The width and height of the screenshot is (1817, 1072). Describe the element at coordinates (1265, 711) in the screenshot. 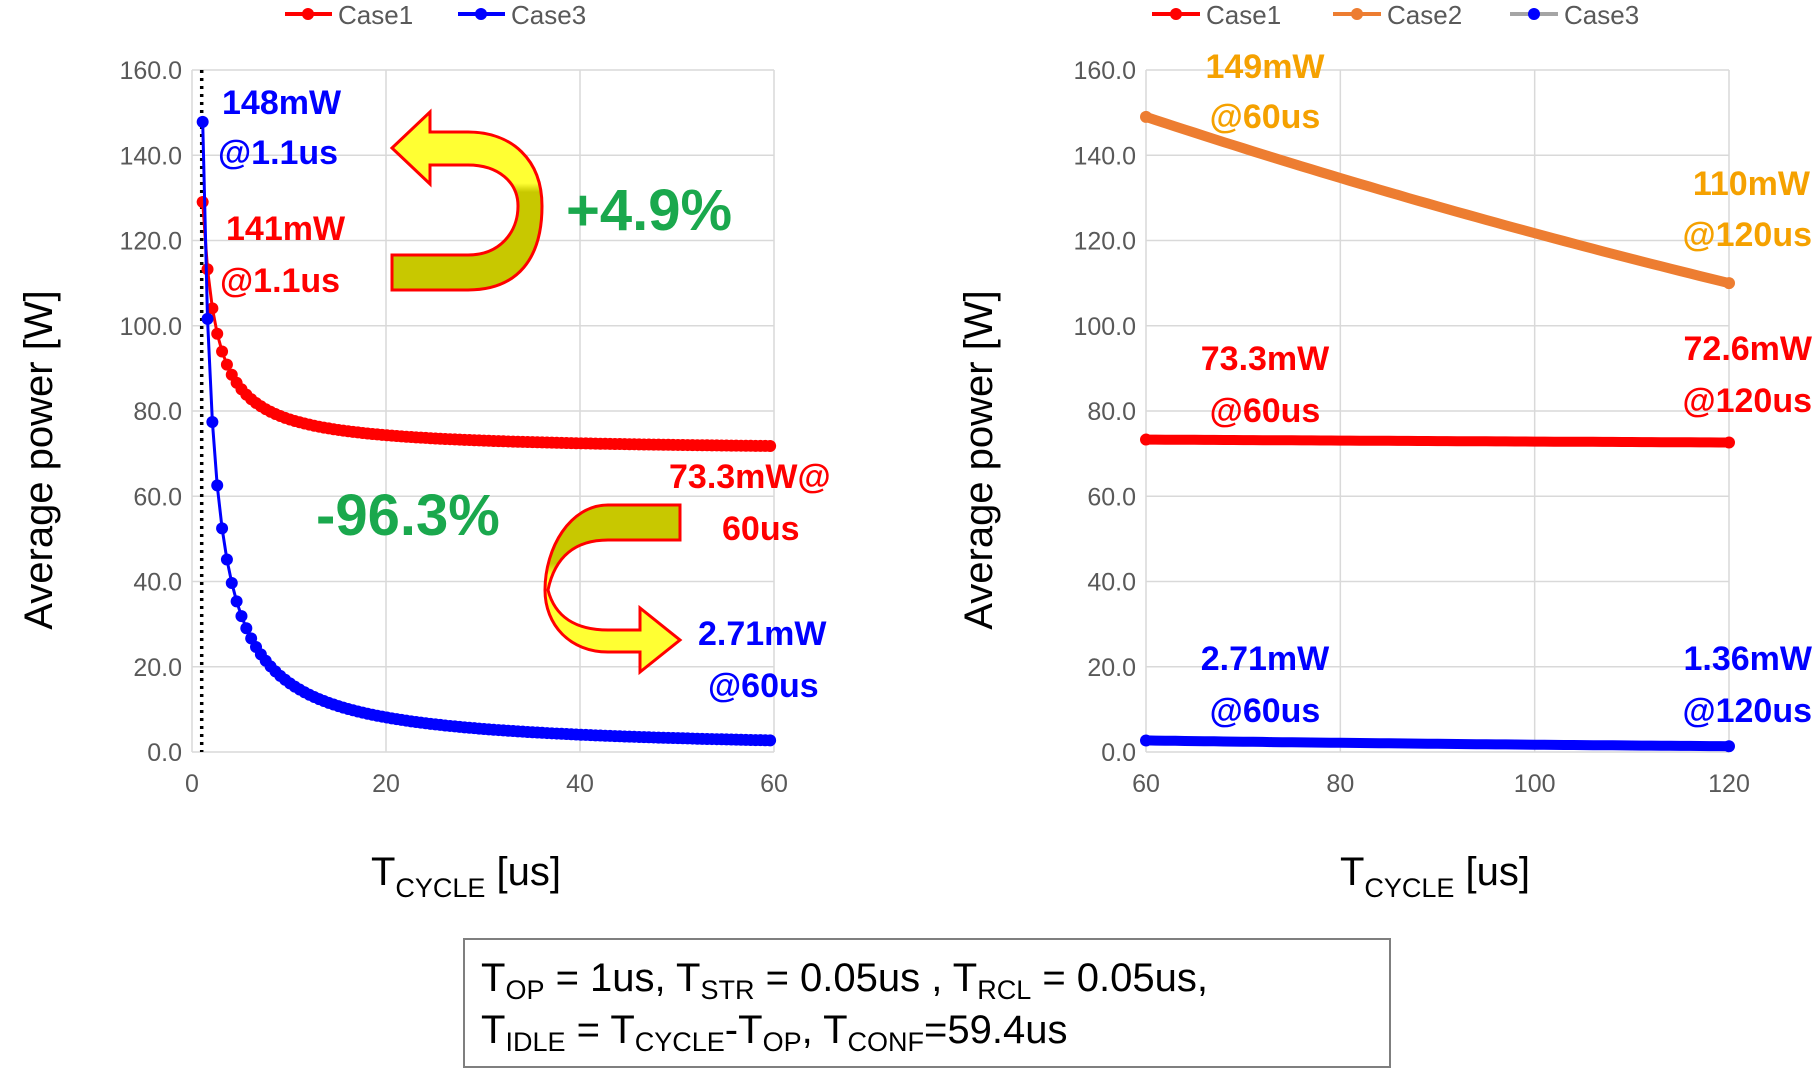

I see `ann-r-2-71mw-line2: @60us` at that location.